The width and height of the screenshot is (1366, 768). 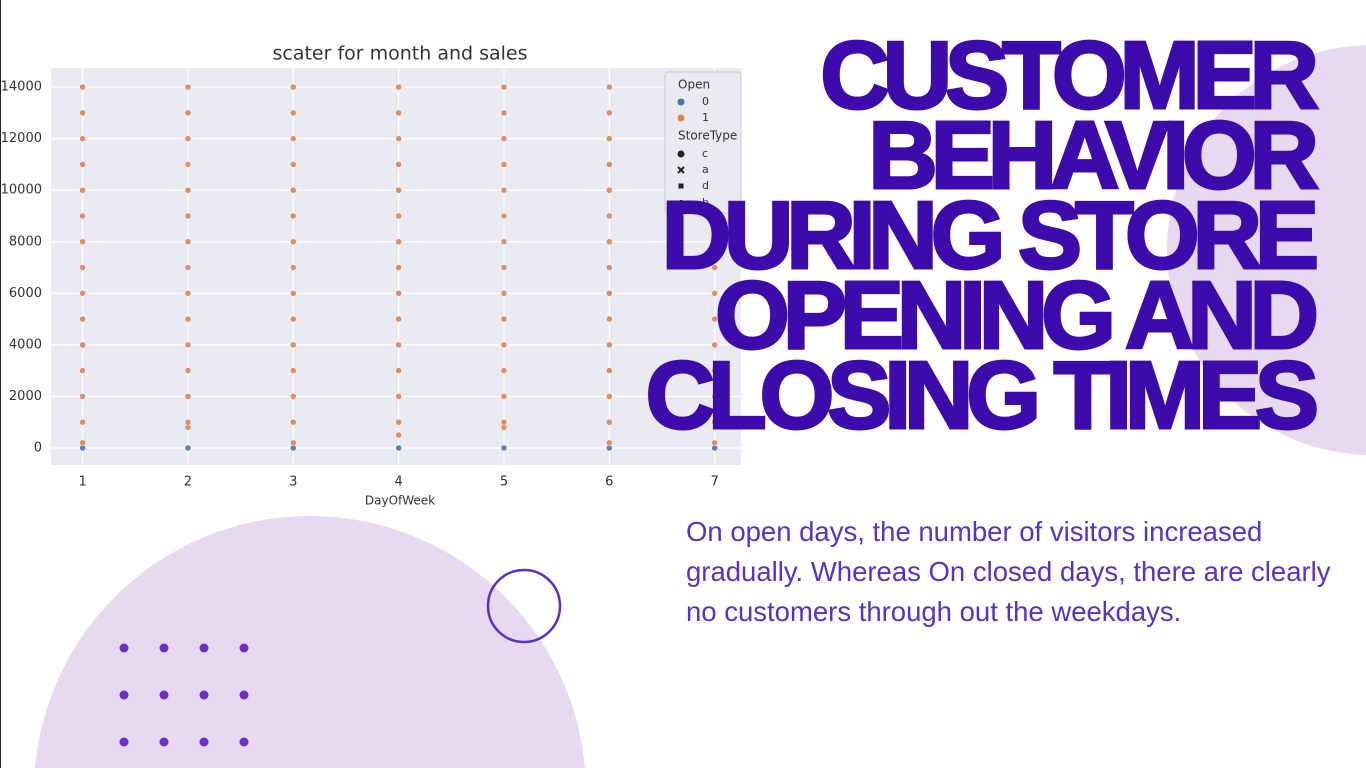 What do you see at coordinates (25, 396) in the screenshot?
I see `y-tick-label: 2000` at bounding box center [25, 396].